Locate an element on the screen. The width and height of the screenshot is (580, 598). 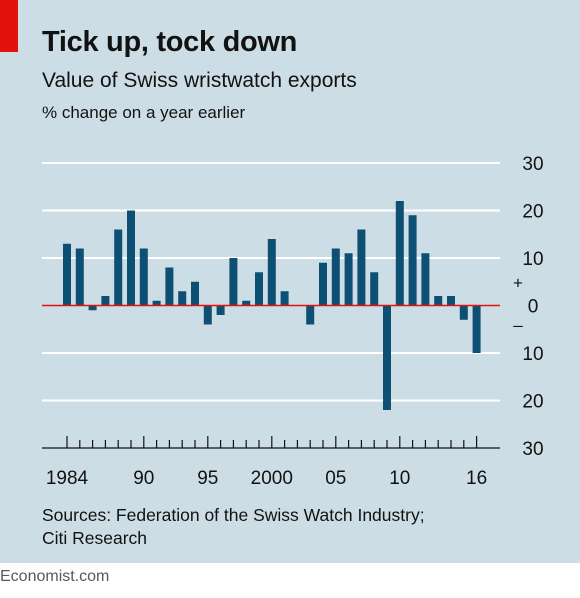
y-tick-label: 0 is located at coordinates (533, 307).